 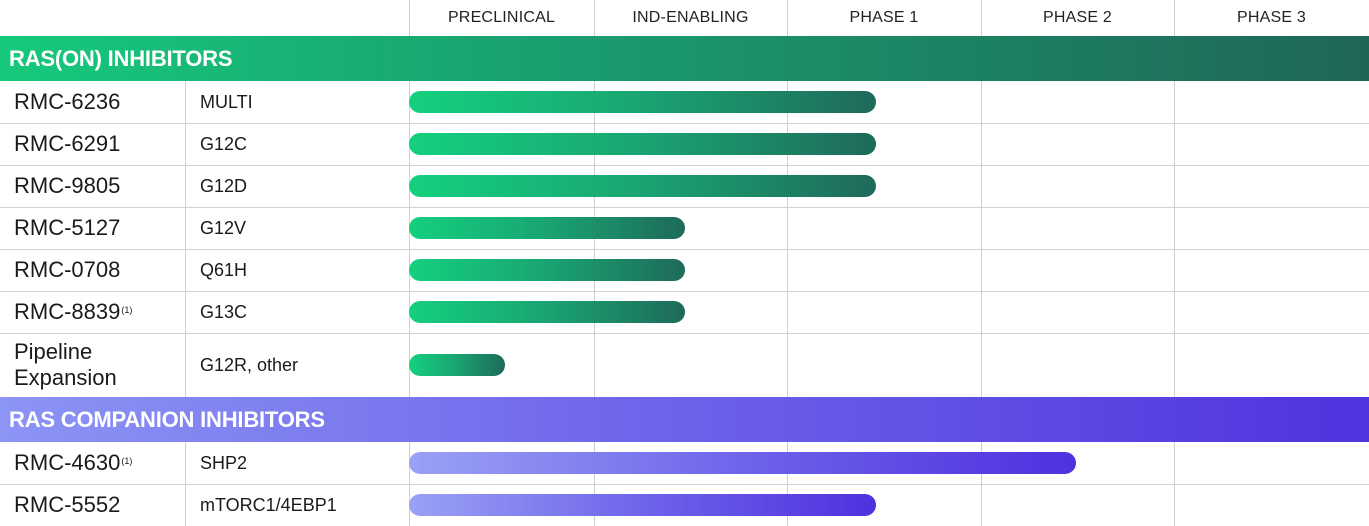 What do you see at coordinates (121, 58) in the screenshot?
I see `section-title: RAS(ON) INHIBITORS` at bounding box center [121, 58].